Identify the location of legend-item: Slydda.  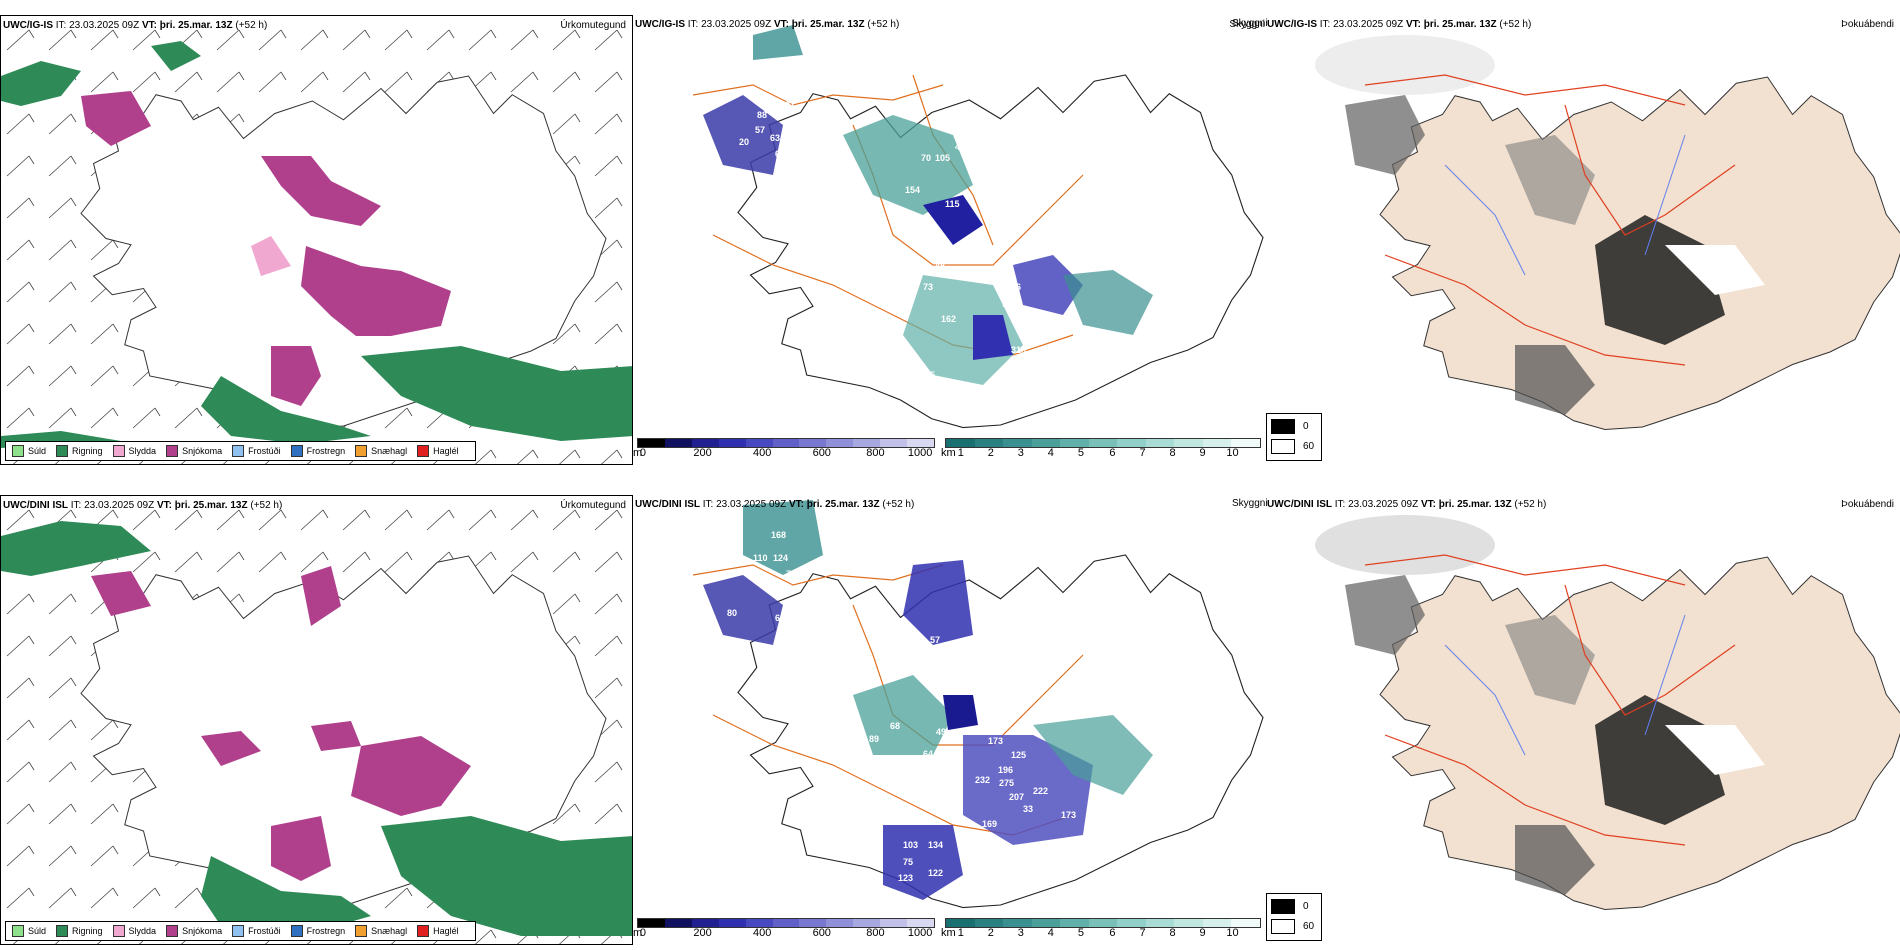
(134, 931).